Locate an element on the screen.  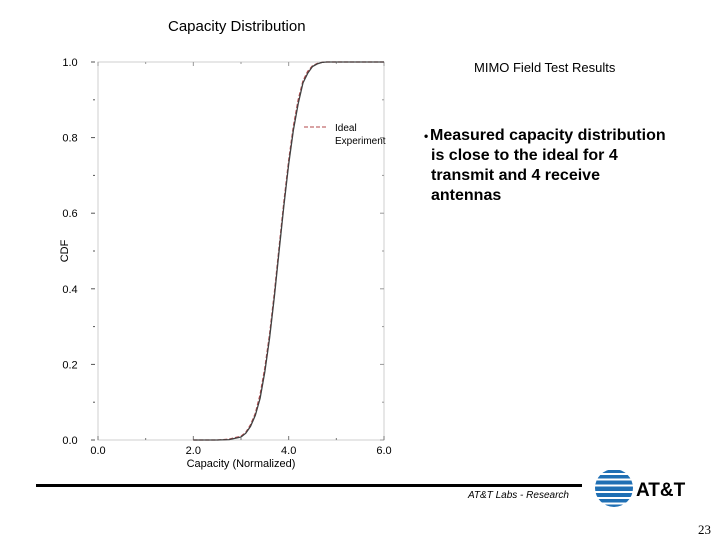
footer-text: AT&T Labs - Research is located at coordinates (518, 495).